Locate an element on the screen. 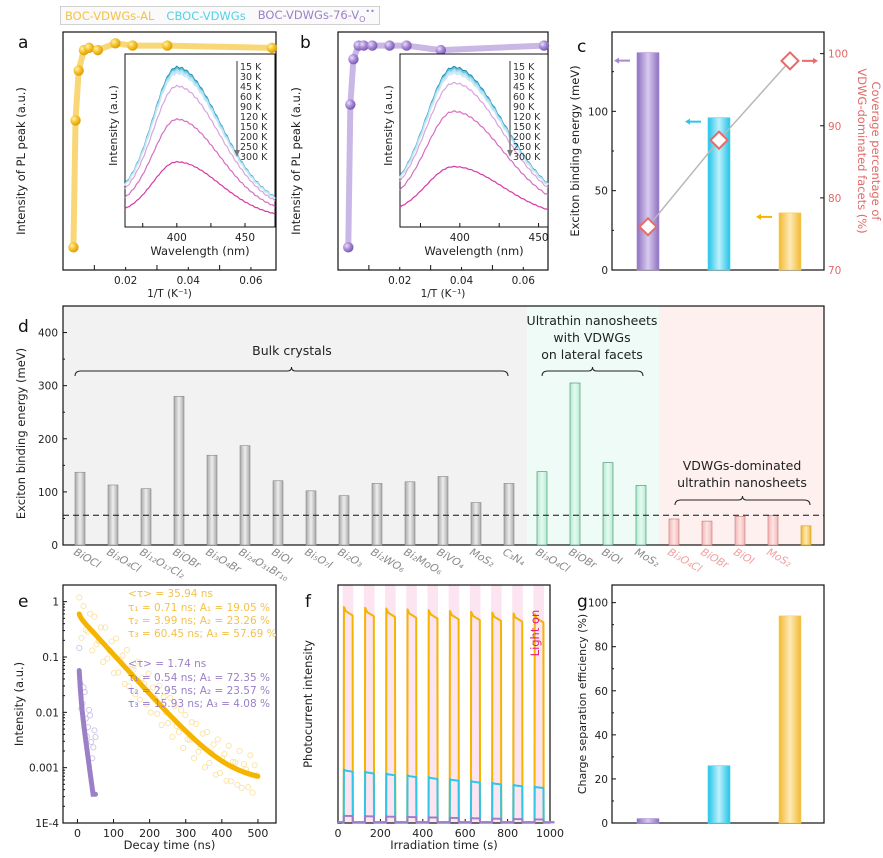 This screenshot has height=858, width=883. legend-entry-superscript: •• is located at coordinates (370, 11).